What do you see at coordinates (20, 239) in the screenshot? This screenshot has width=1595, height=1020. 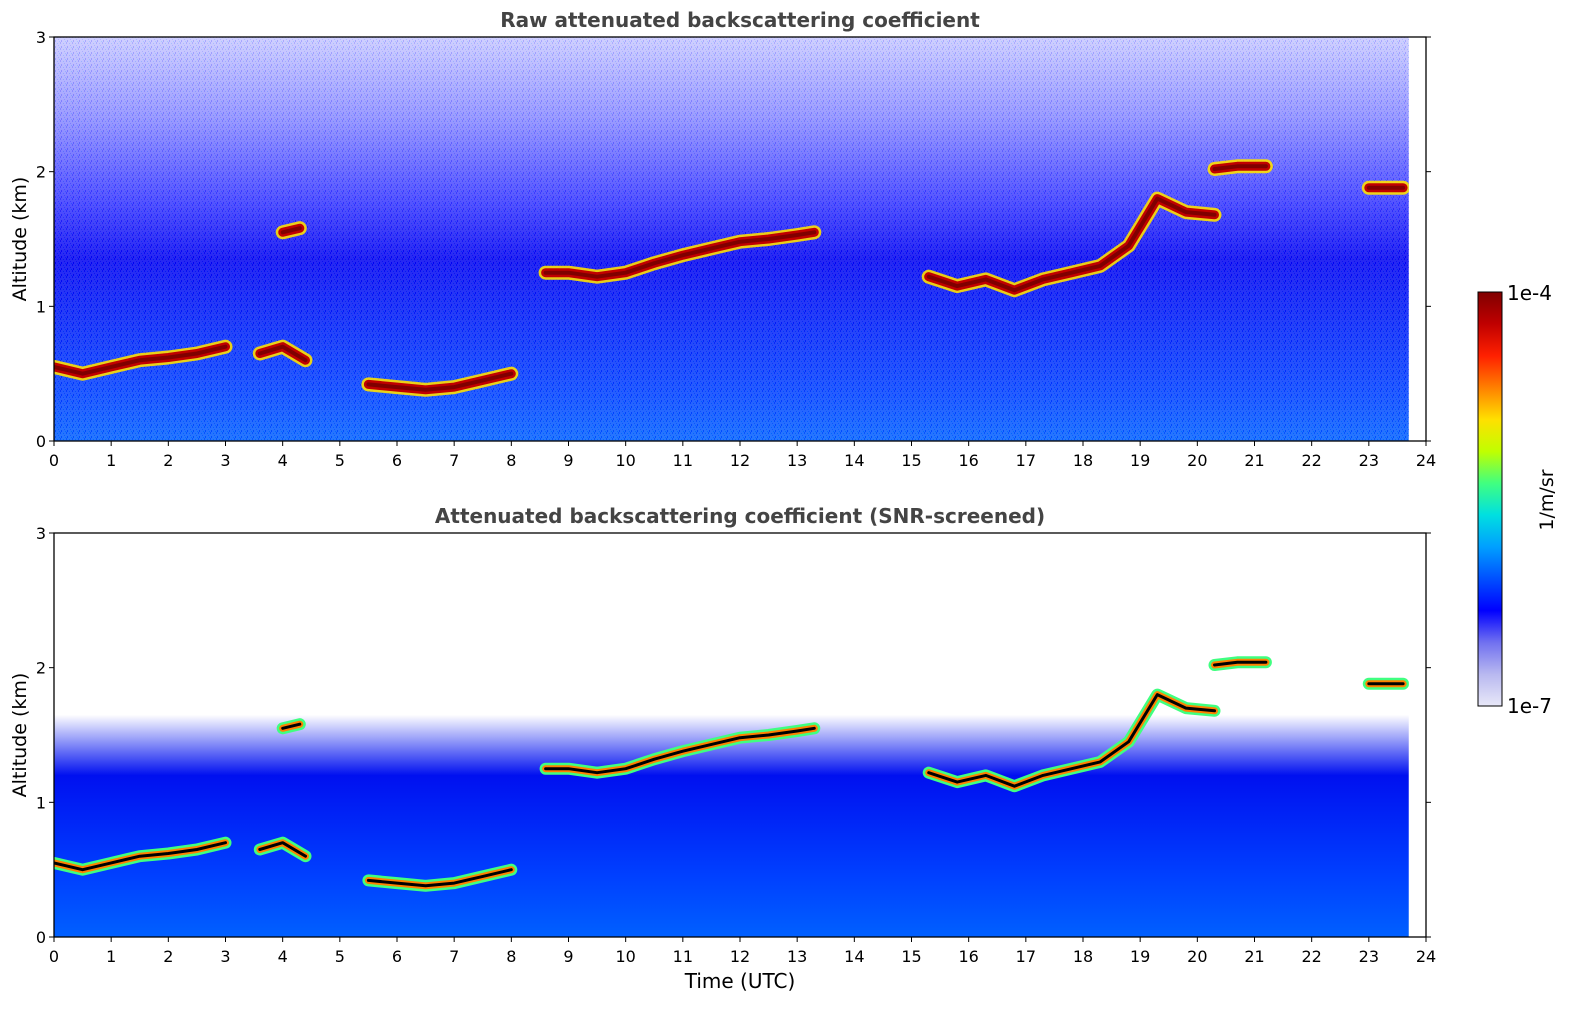 I see `panel-raw-ylabel: Altitude (km)` at bounding box center [20, 239].